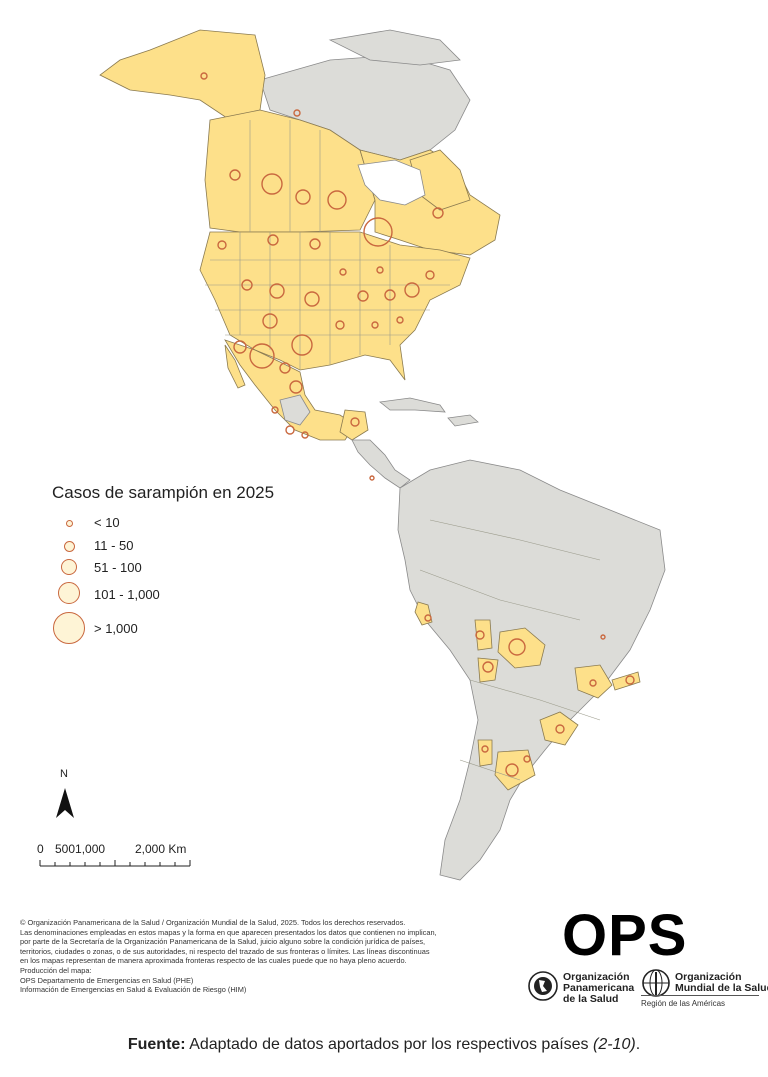  Describe the element at coordinates (721, 988) in the screenshot. I see `who-name-line: Mundial de la Salud` at that location.